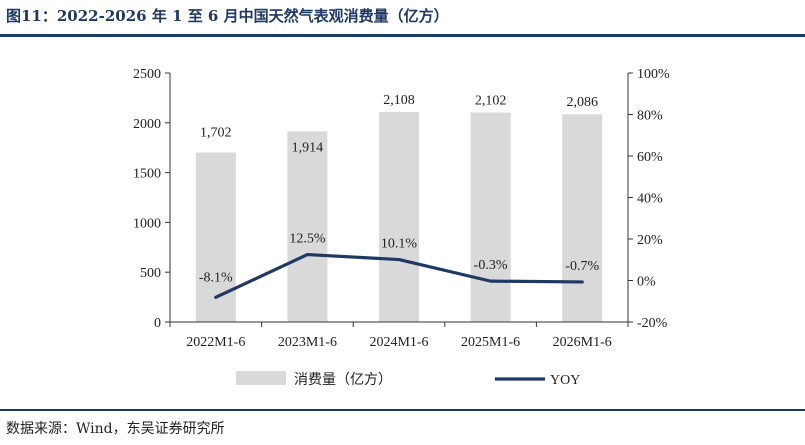 This screenshot has height=445, width=805. Describe the element at coordinates (150, 273) in the screenshot. I see `tick-label-left: 500` at that location.